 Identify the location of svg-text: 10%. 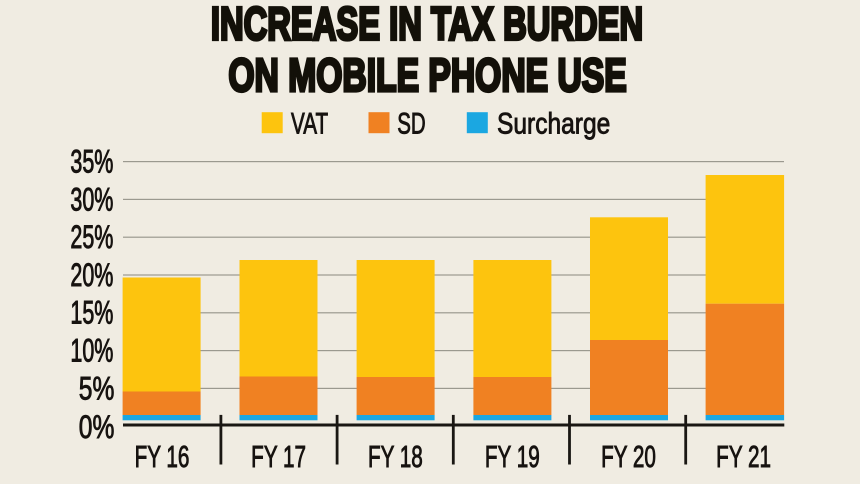
(91, 350).